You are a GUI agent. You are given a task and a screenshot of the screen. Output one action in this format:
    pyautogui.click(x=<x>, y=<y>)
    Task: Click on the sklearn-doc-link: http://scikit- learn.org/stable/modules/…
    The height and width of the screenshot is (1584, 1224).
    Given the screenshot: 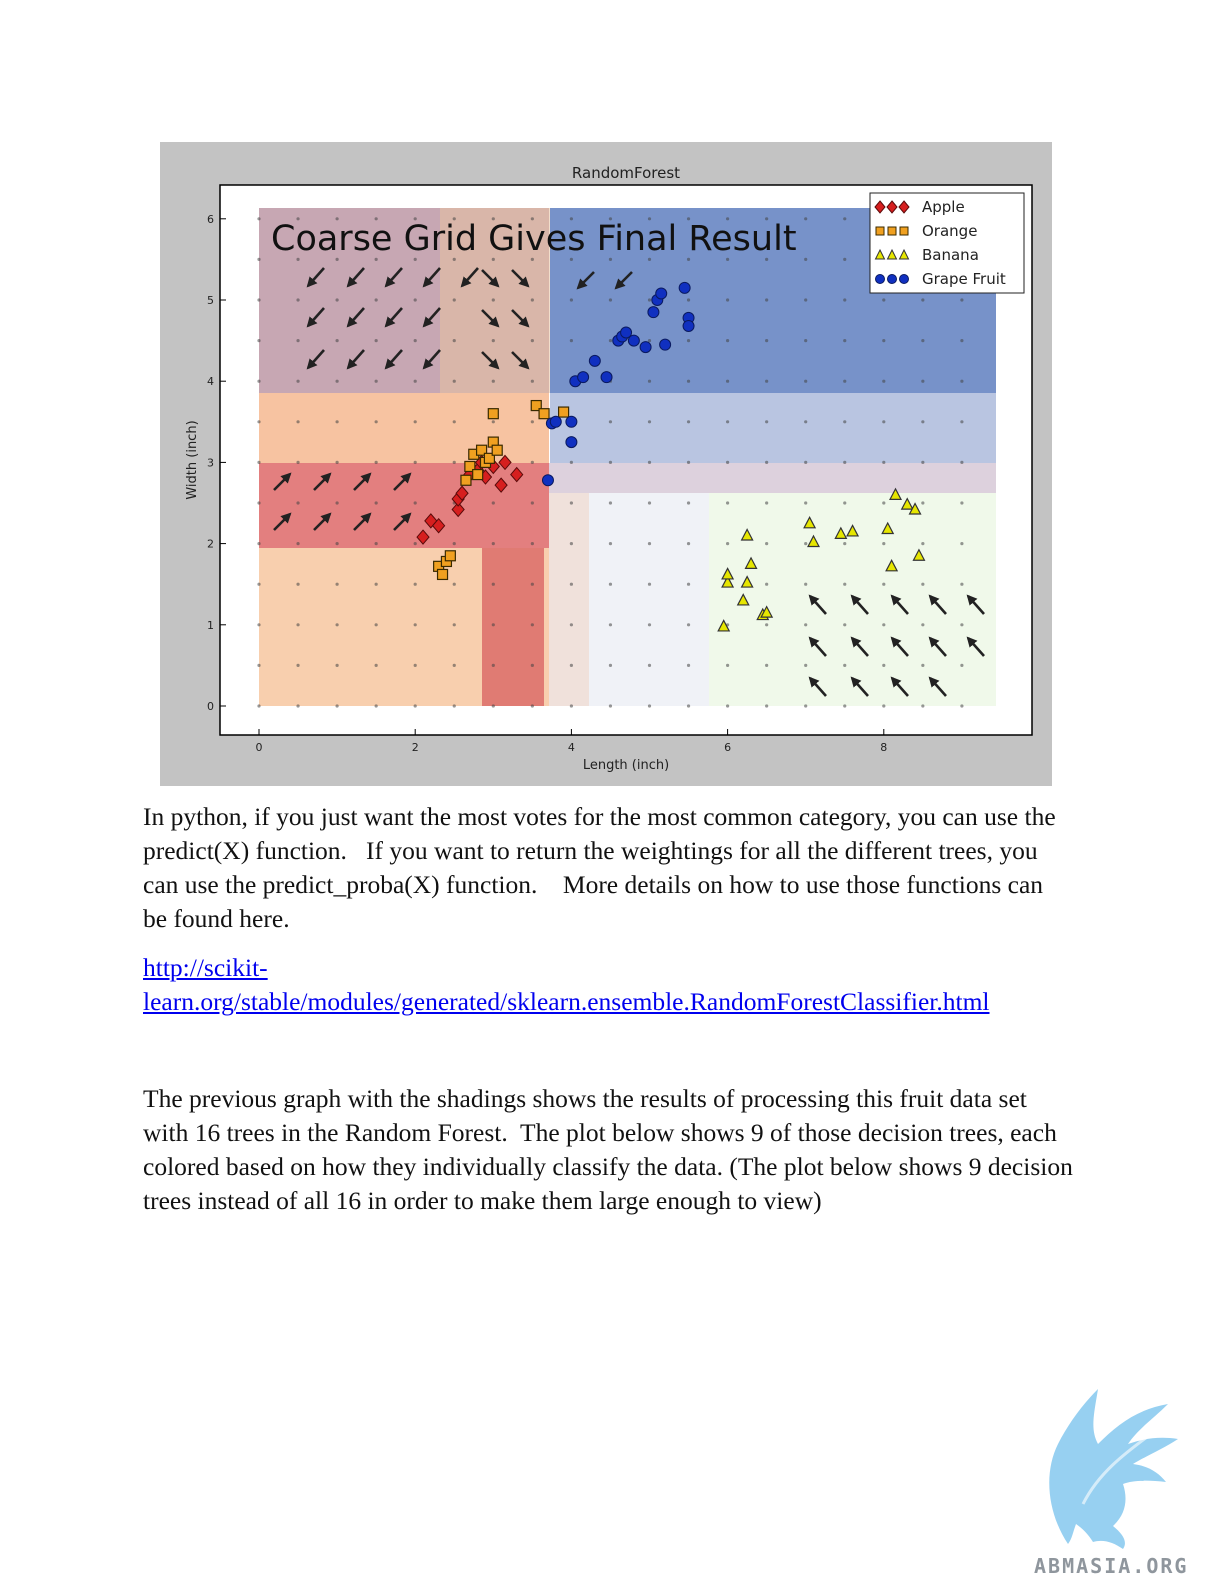 What is the action you would take?
    pyautogui.click(x=608, y=985)
    